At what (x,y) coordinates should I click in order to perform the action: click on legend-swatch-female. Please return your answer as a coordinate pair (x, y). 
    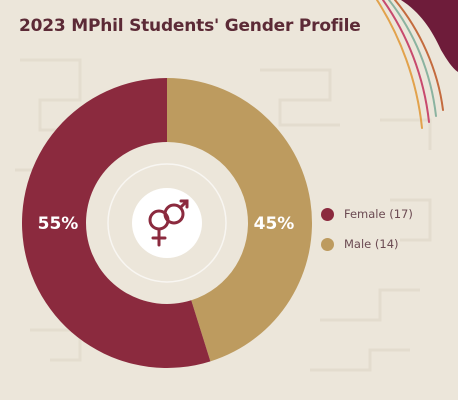
    Looking at the image, I should click on (327, 214).